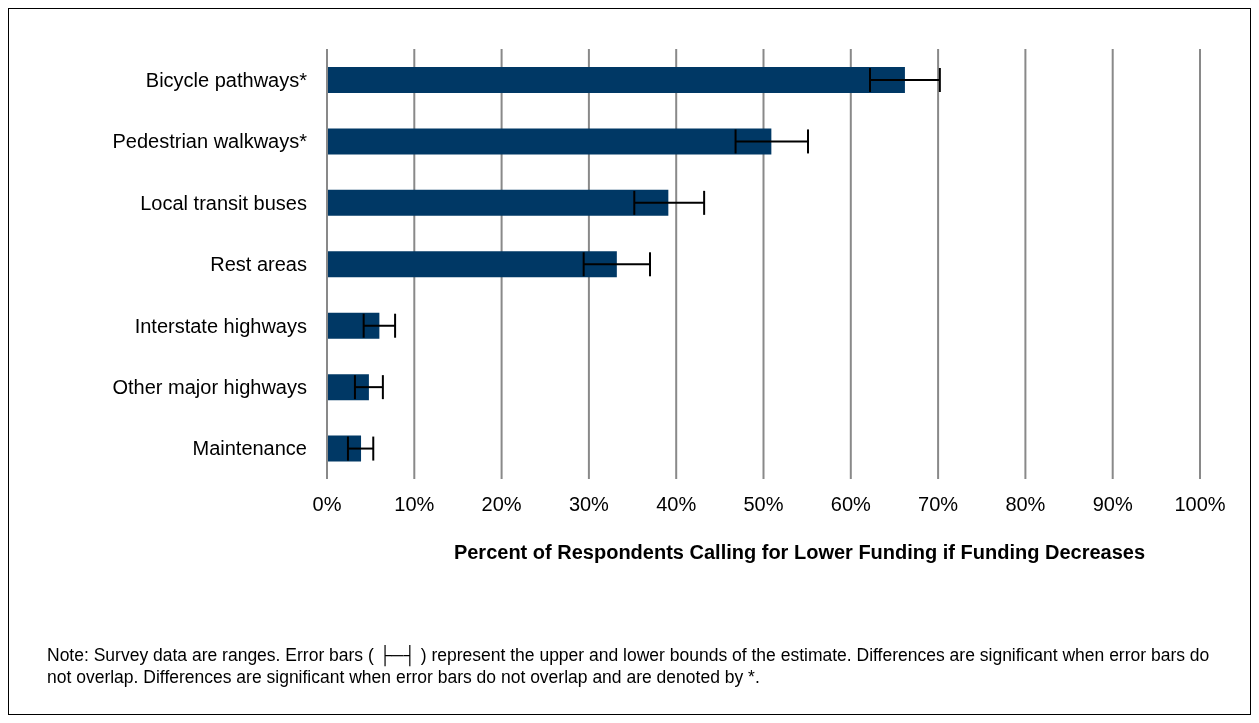  What do you see at coordinates (501, 504) in the screenshot?
I see `x-tick-label: 20%` at bounding box center [501, 504].